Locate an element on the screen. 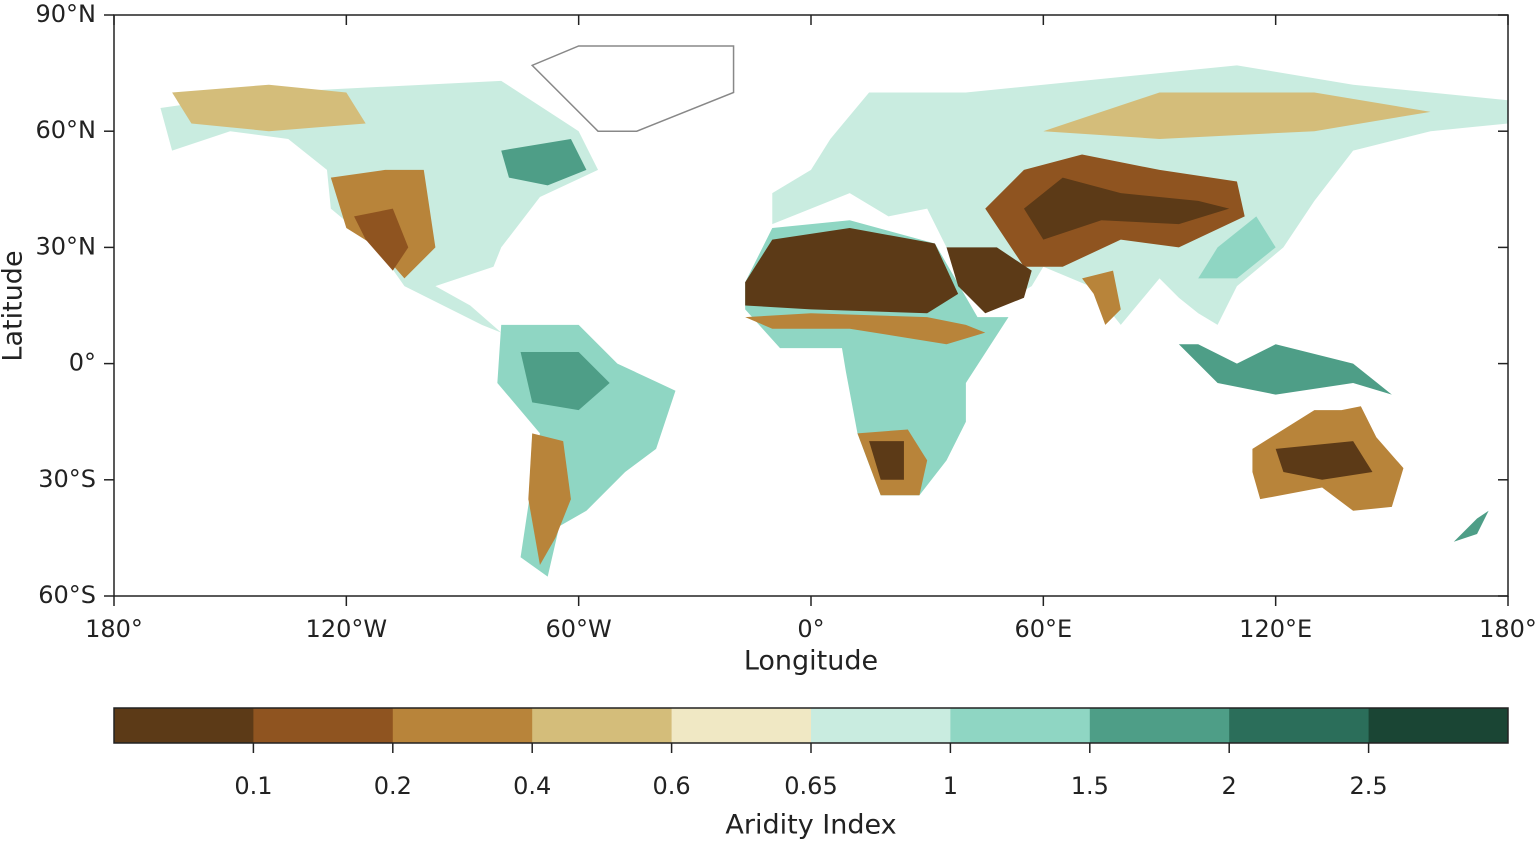 This screenshot has height=843, width=1536. x-tick-label: 60°W is located at coordinates (579, 629).